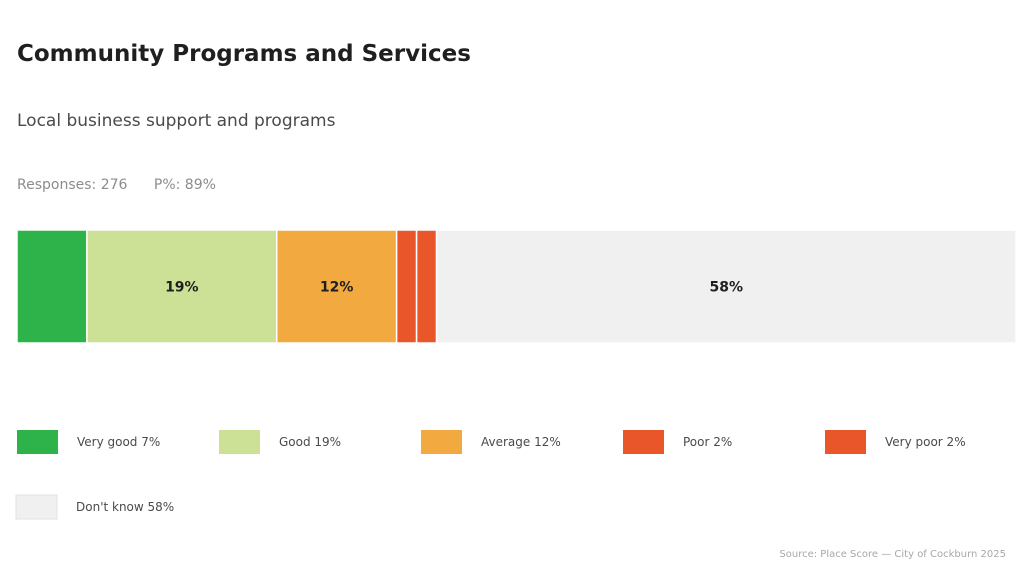  I want to click on bar-segment-don-t-know, so click(726, 286).